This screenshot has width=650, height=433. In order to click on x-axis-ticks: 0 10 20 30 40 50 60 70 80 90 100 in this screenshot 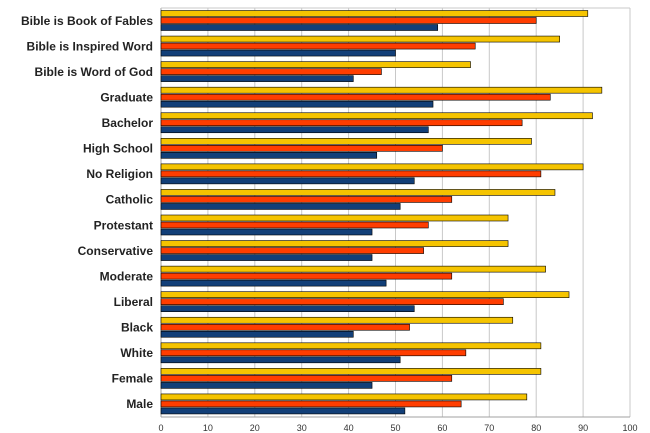, I will do `click(397, 428)`.